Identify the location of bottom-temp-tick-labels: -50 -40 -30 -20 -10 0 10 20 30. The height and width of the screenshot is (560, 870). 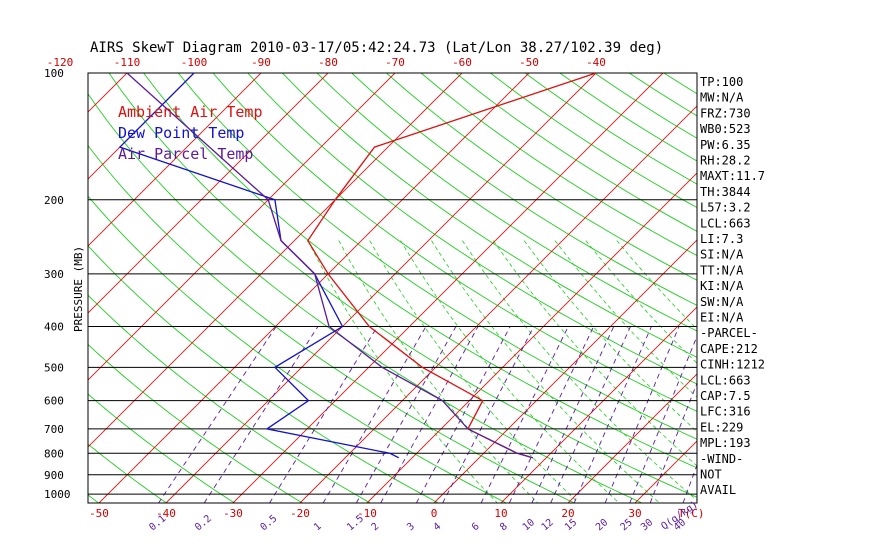
(365, 513).